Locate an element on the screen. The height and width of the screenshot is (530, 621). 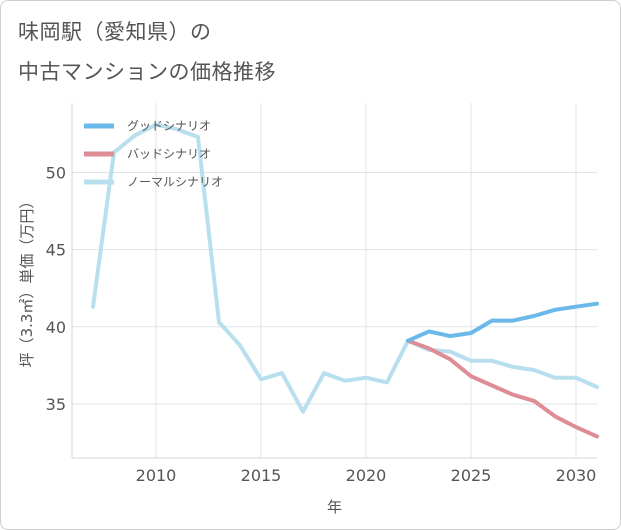
legend-item-0: グッドシナリオ is located at coordinates (147, 126).